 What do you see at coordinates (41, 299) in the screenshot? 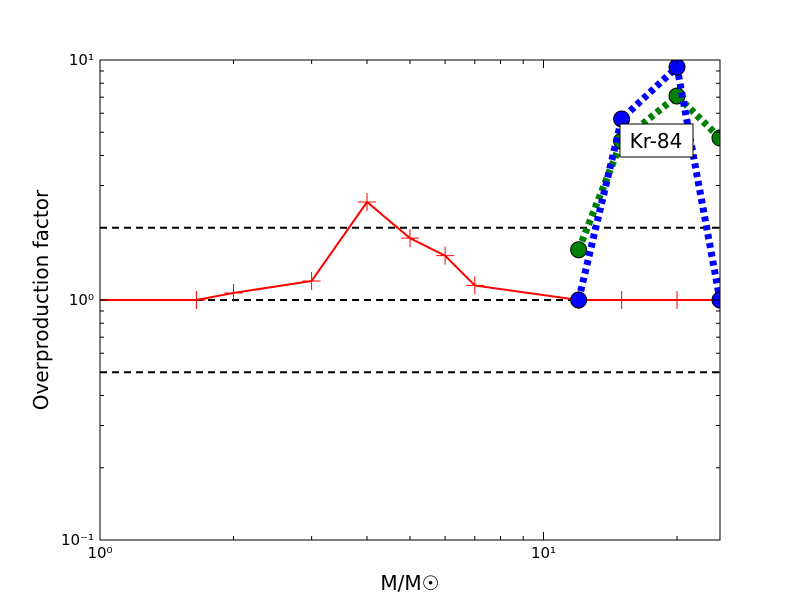
I see `y-axis-label: Overproduction factor` at bounding box center [41, 299].